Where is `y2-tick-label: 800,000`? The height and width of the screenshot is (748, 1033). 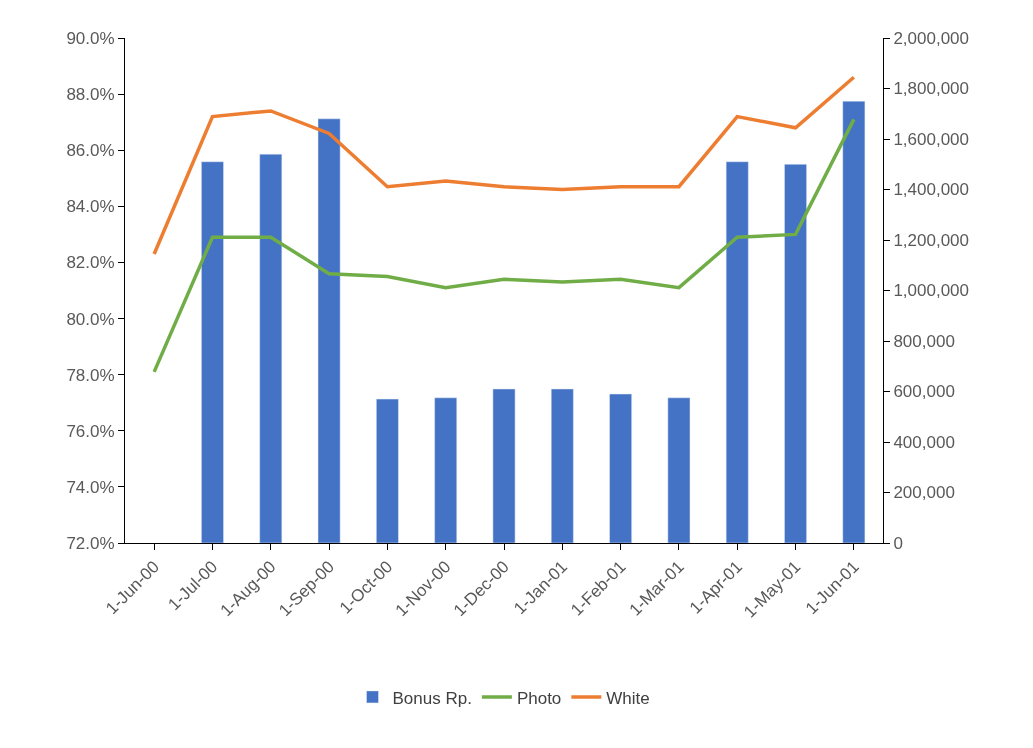
y2-tick-label: 800,000 is located at coordinates (924, 341).